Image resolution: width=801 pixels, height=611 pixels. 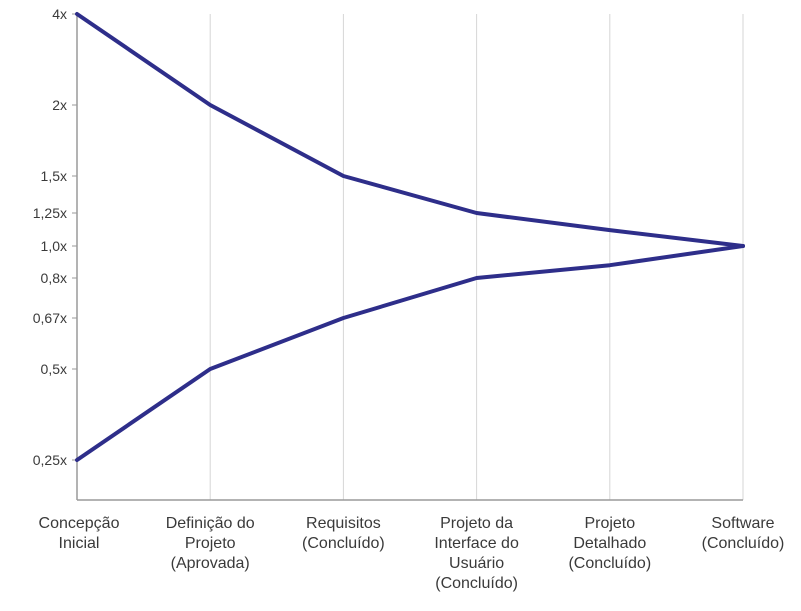 What do you see at coordinates (79, 533) in the screenshot?
I see `x-tick-label: Concepção Inicial` at bounding box center [79, 533].